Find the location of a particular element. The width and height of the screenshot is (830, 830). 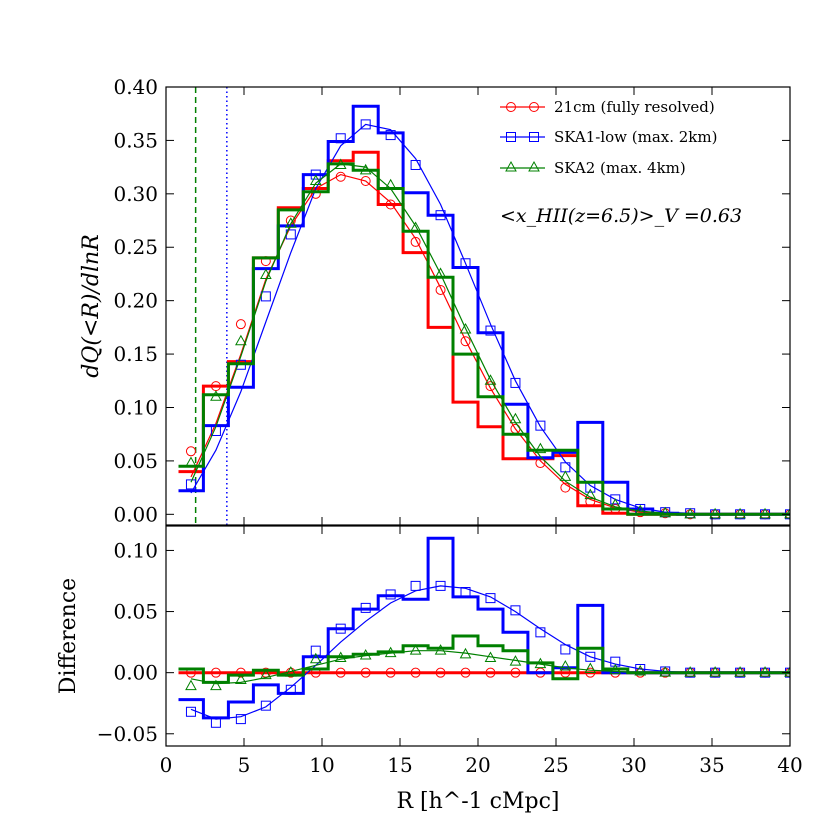

x-tick-label: 10 is located at coordinates (321, 765).